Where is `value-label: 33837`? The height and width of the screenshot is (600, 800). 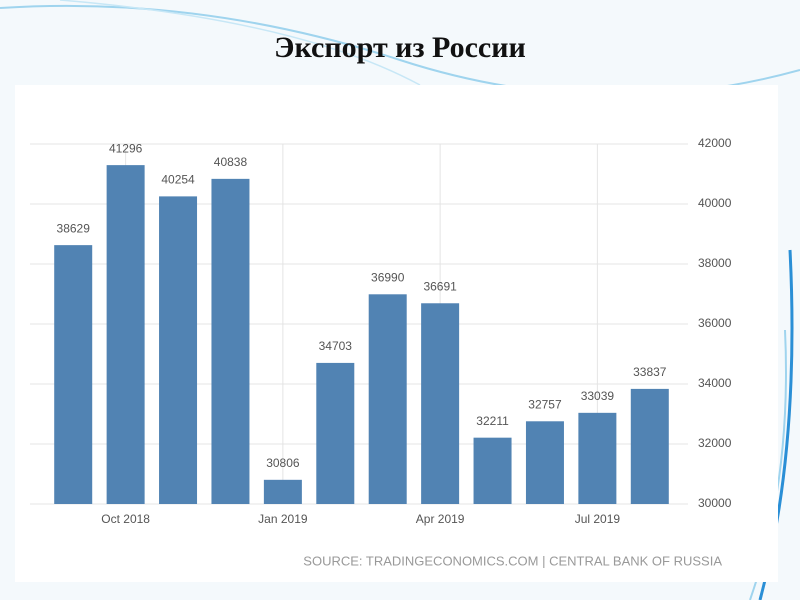
value-label: 33837 is located at coordinates (650, 372).